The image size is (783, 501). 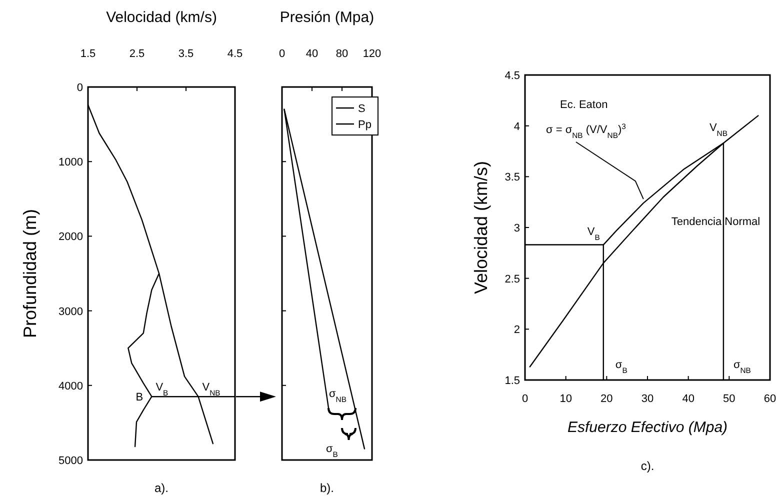 I want to click on y-tick-label: 5000, so click(x=70, y=461).